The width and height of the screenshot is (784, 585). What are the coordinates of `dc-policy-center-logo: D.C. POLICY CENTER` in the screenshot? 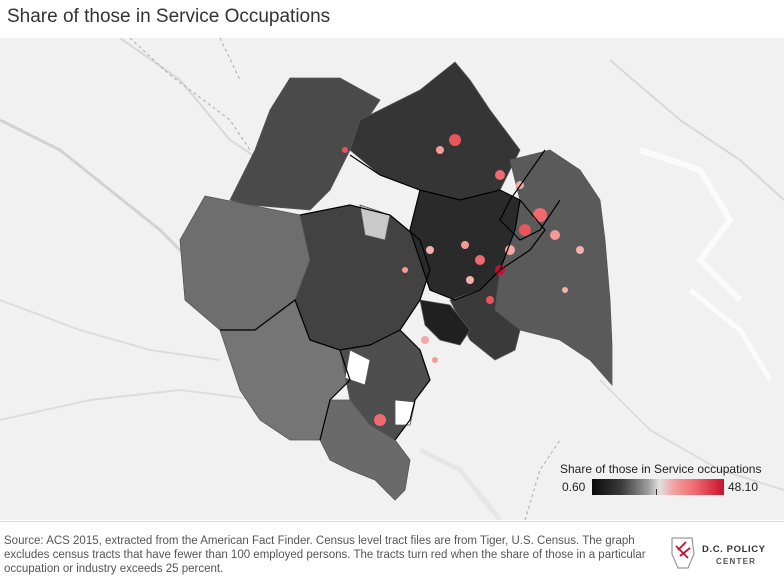 It's located at (723, 558).